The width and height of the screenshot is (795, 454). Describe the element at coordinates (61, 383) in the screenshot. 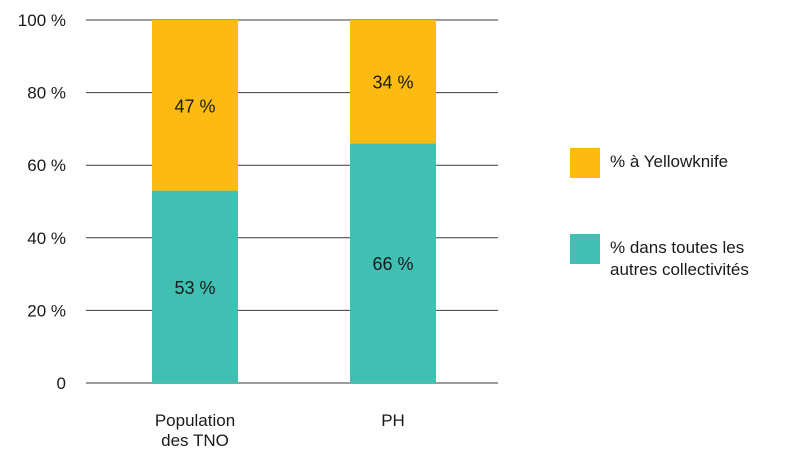

I see `y-tick-label-0: 0` at that location.